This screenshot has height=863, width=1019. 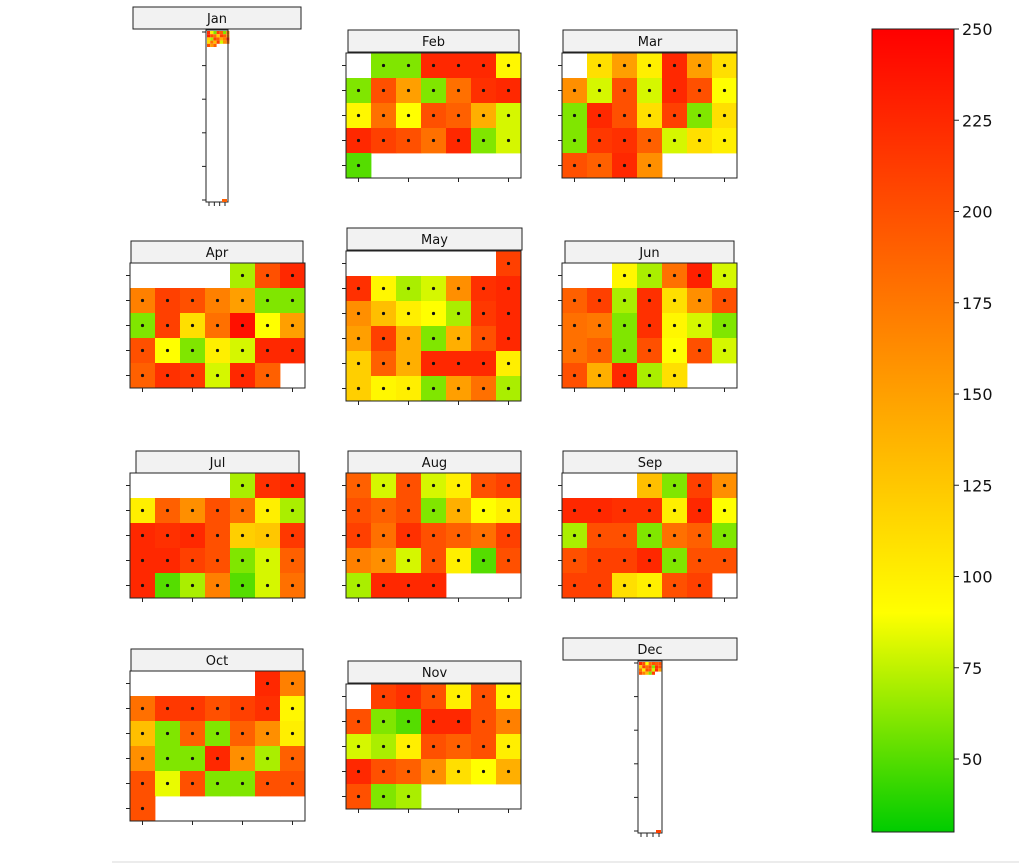 What do you see at coordinates (650, 463) in the screenshot?
I see `month-title: Sep` at bounding box center [650, 463].